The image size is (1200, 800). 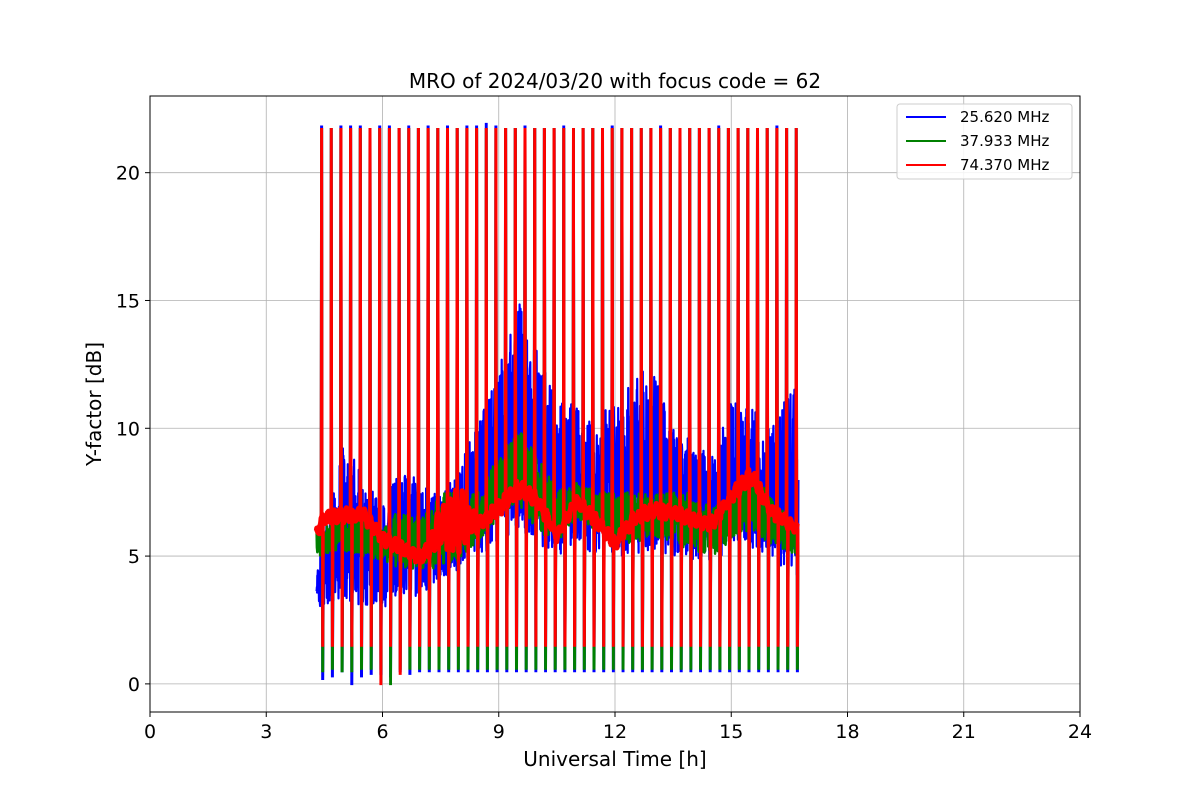 I want to click on x-tick-label: 9, so click(x=499, y=732).